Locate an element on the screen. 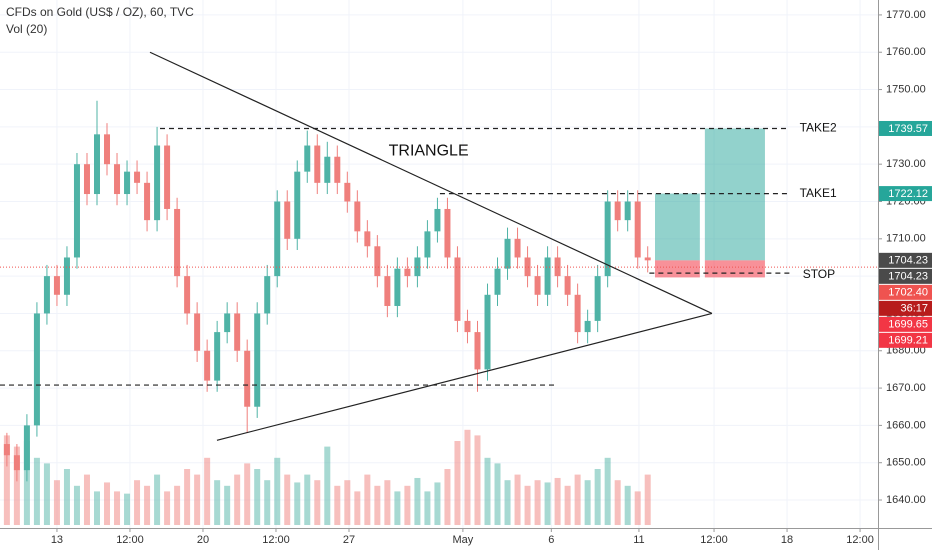 The width and height of the screenshot is (932, 550). x-tick-label: May is located at coordinates (462, 540).